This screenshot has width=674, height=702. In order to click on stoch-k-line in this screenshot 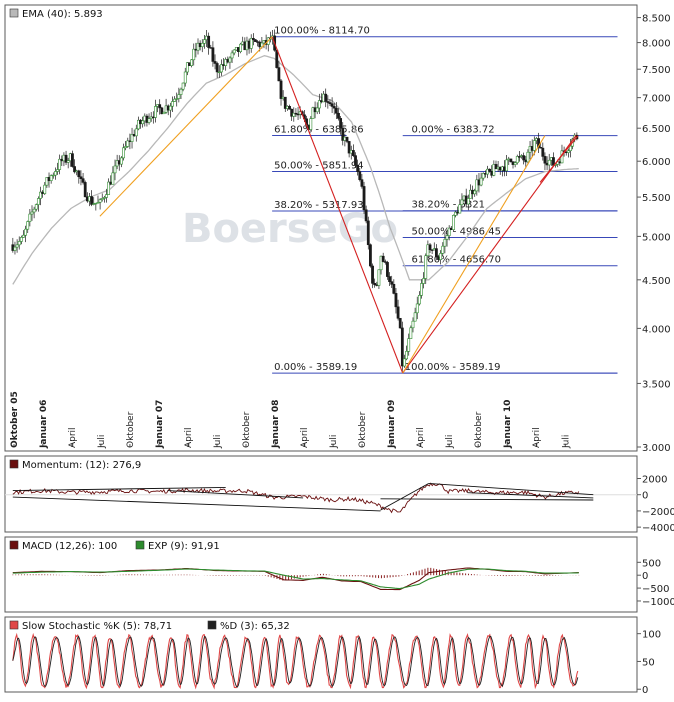, I will do `click(295, 661)`.